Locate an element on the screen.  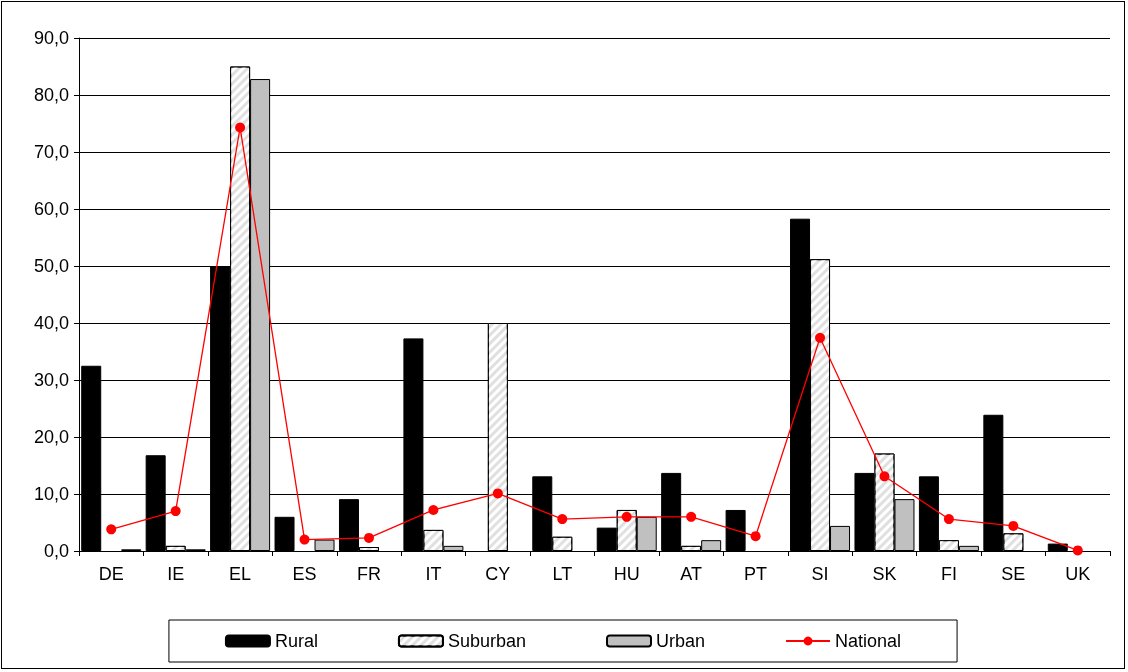
x-tick-label: EL is located at coordinates (240, 574).